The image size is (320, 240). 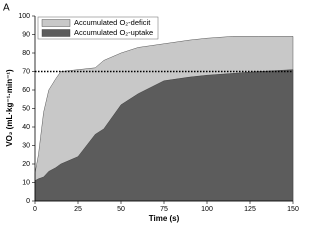 I want to click on y-tick-label: 50, so click(x=26, y=108).